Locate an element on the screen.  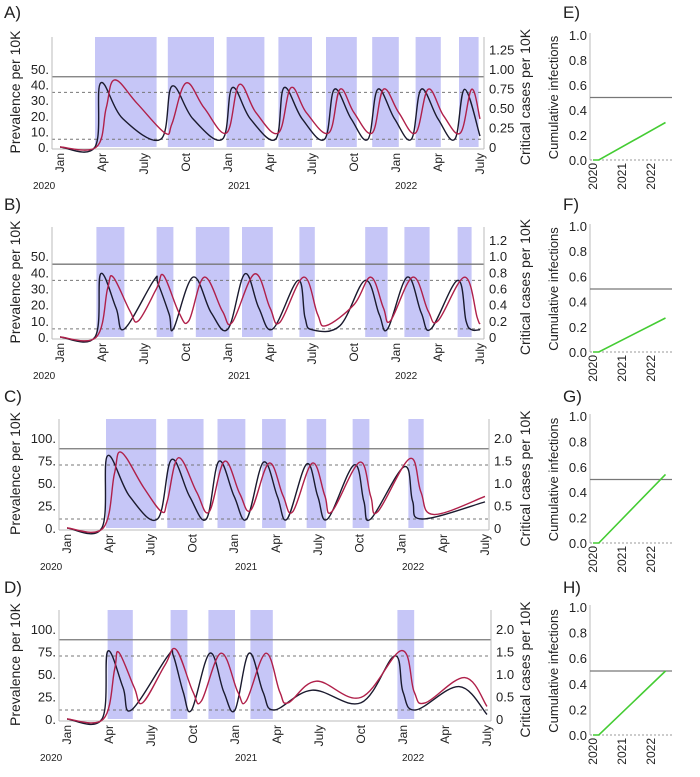
panel-label: D) is located at coordinates (13, 587).